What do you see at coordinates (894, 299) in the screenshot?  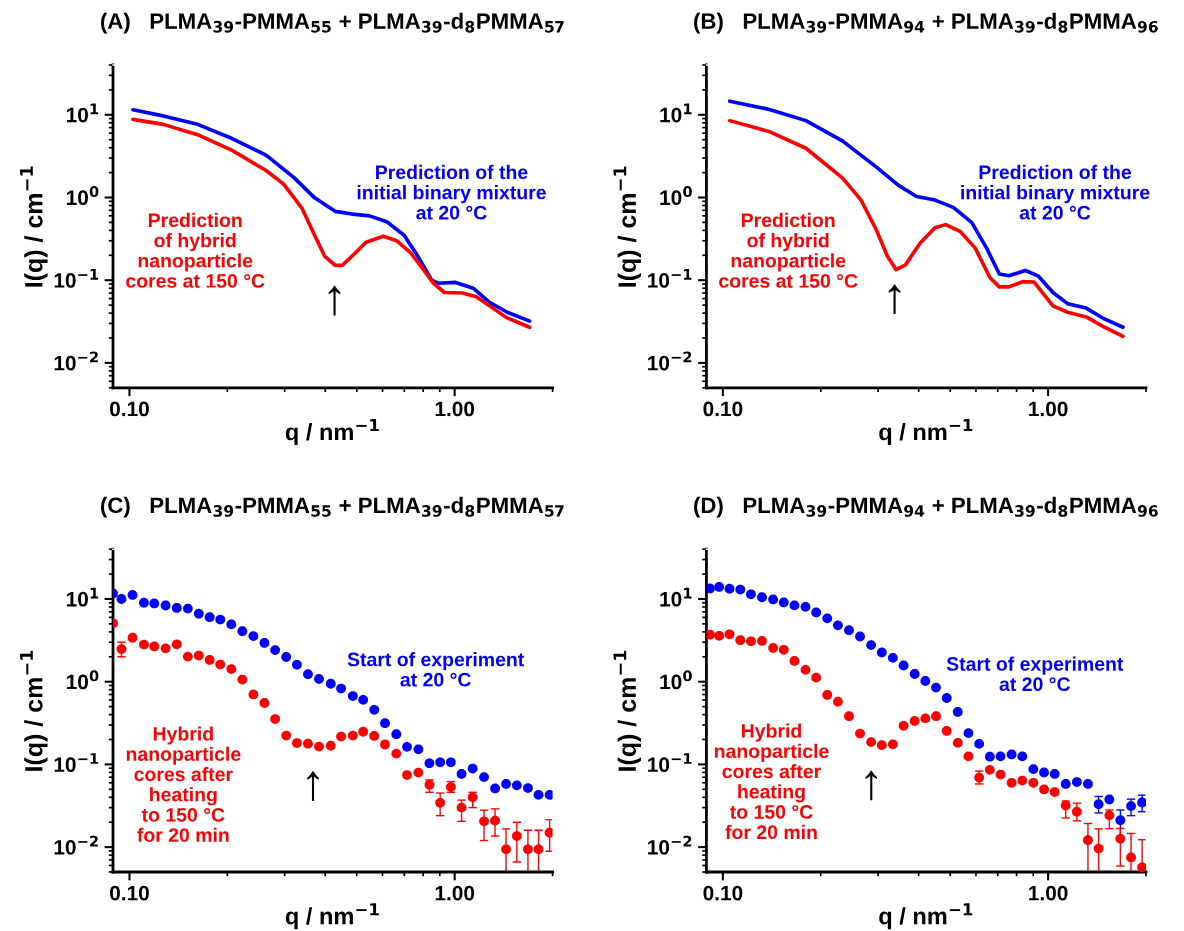 I see `annotation: ↑` at bounding box center [894, 299].